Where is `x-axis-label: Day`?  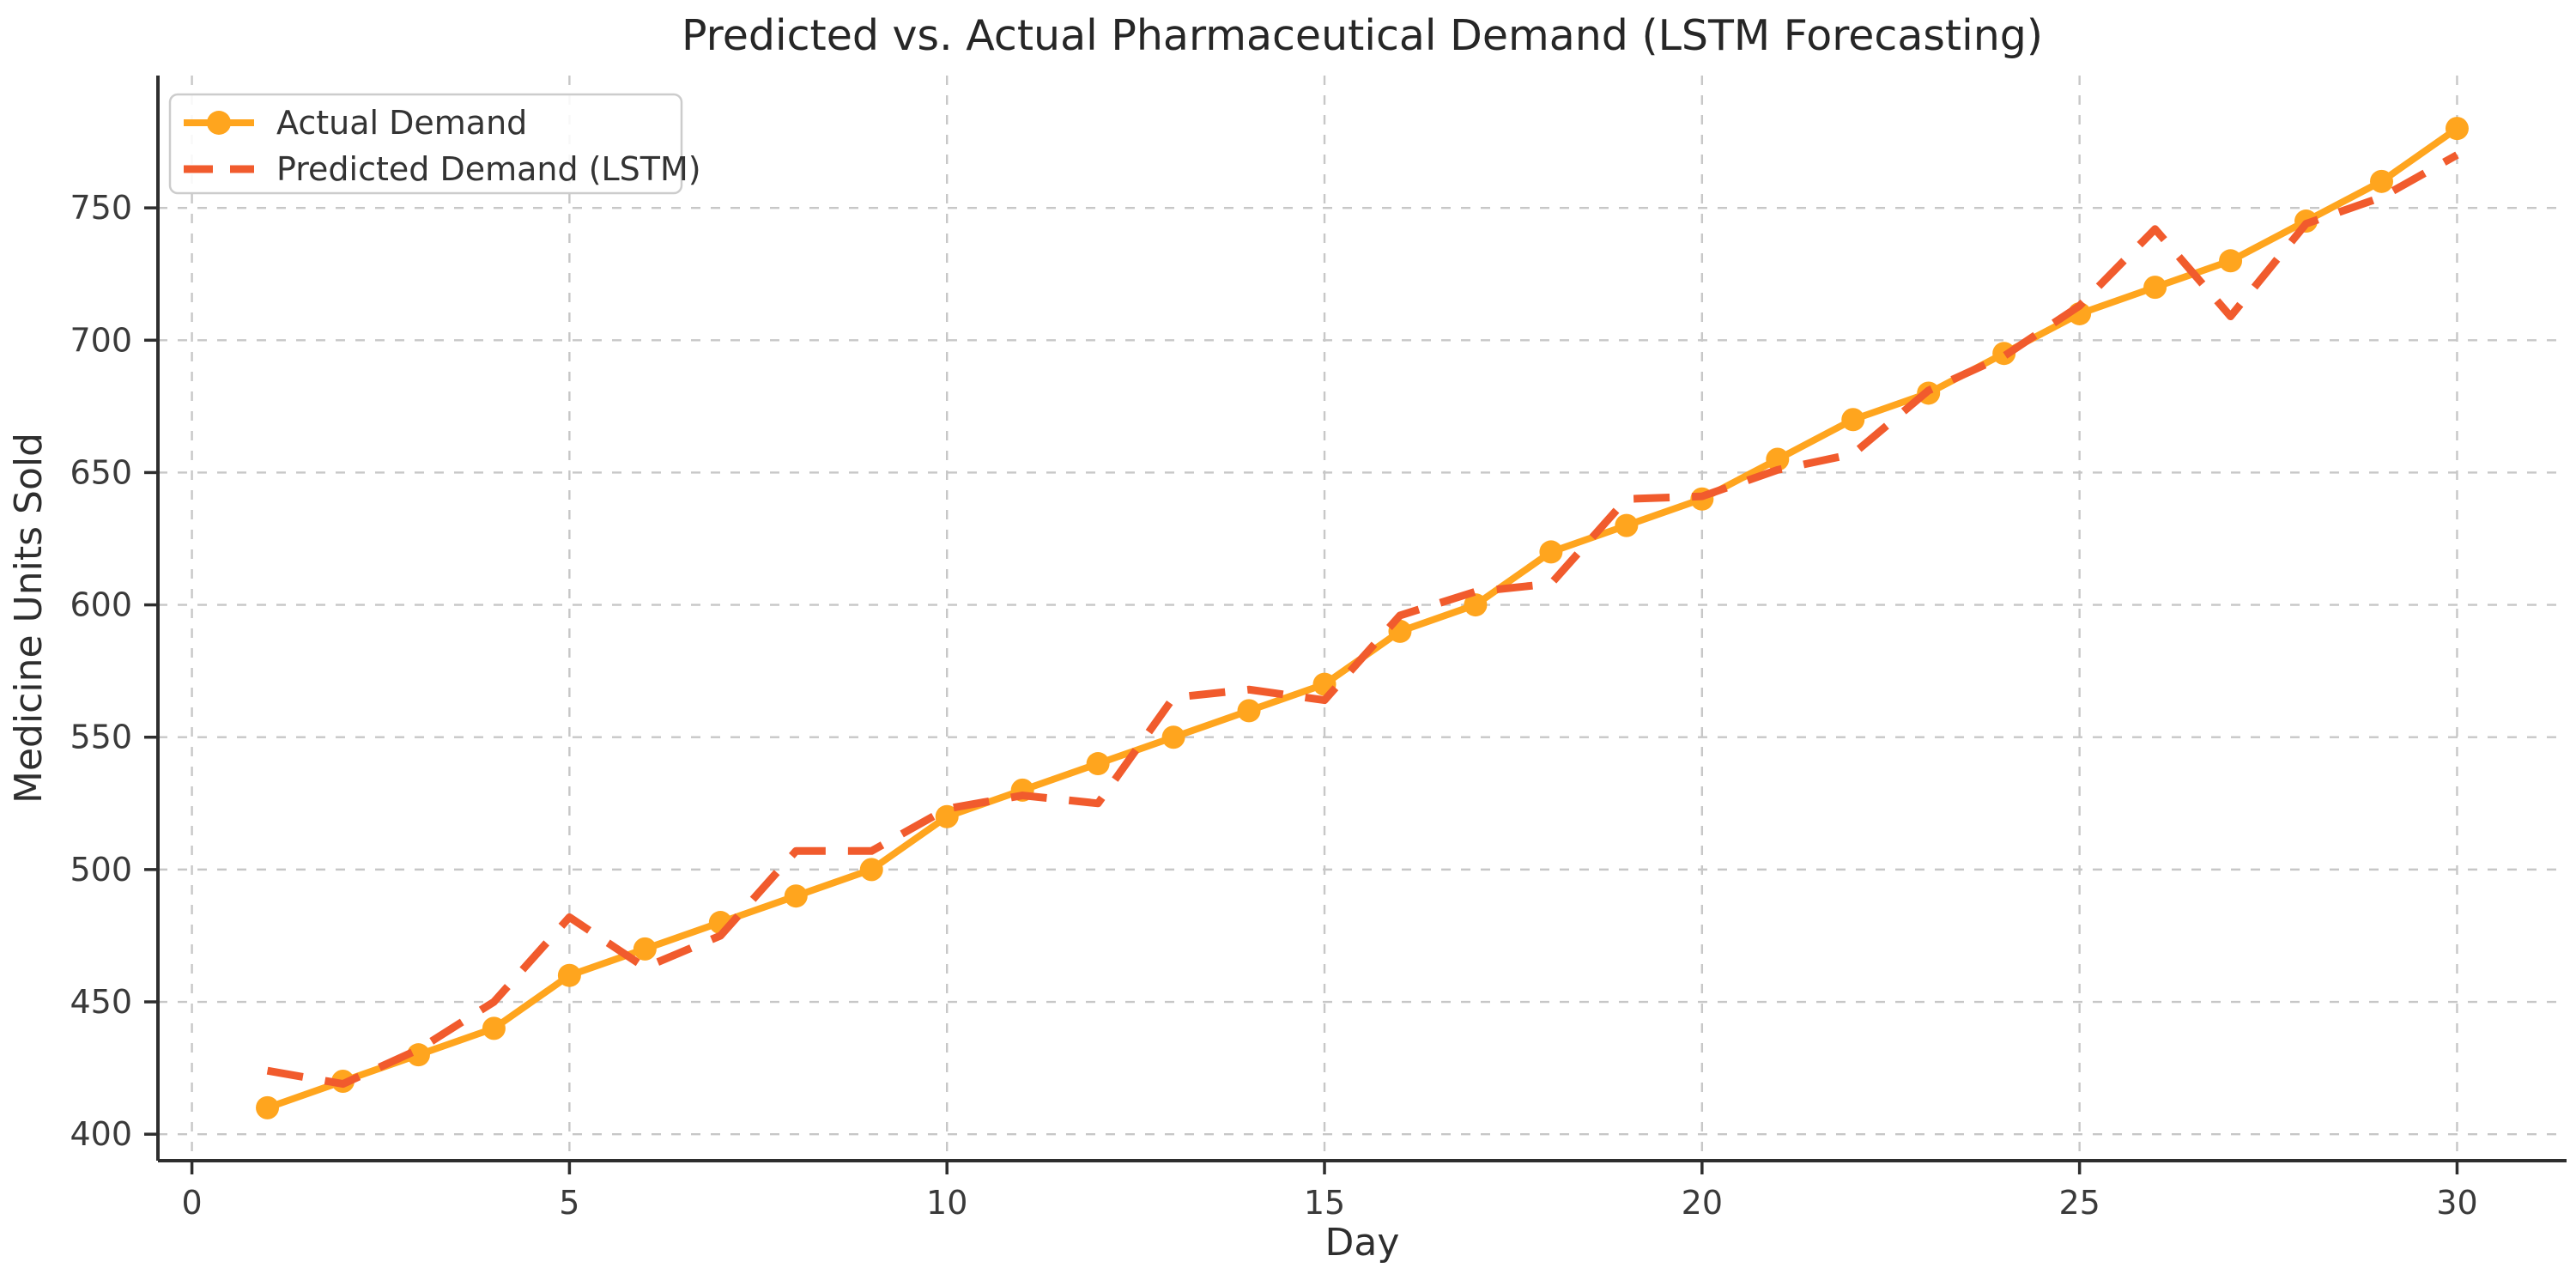
x-axis-label: Day is located at coordinates (1362, 1243).